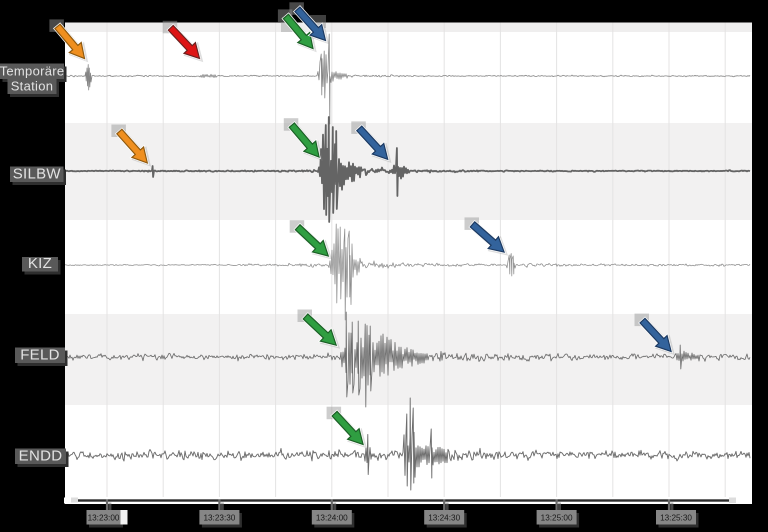  I want to click on svg-text: KIZ, so click(40, 263).